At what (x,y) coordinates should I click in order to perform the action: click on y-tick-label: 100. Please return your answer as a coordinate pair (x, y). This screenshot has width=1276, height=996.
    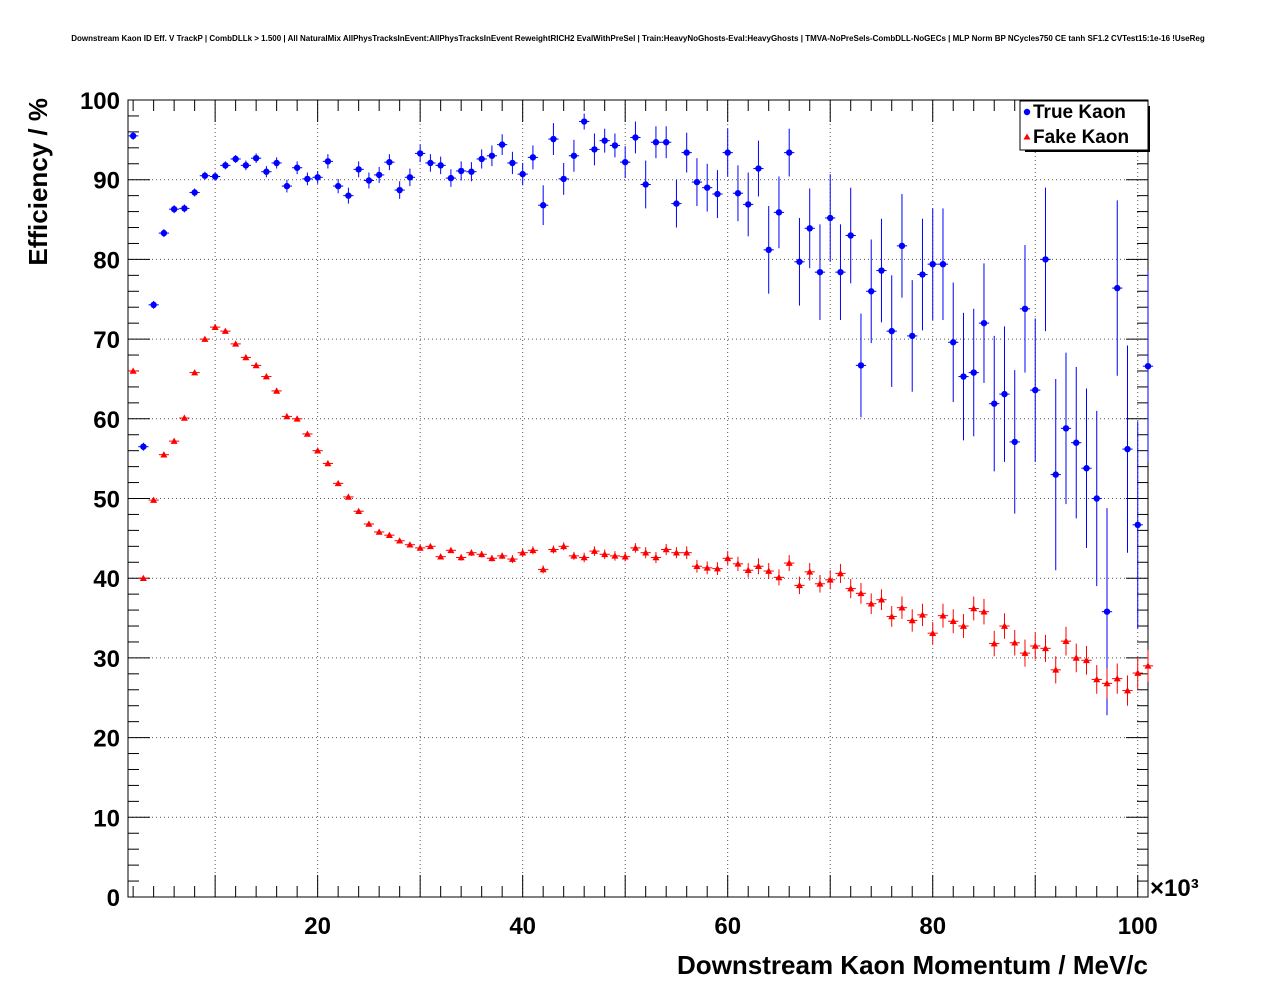
    Looking at the image, I should click on (100, 101).